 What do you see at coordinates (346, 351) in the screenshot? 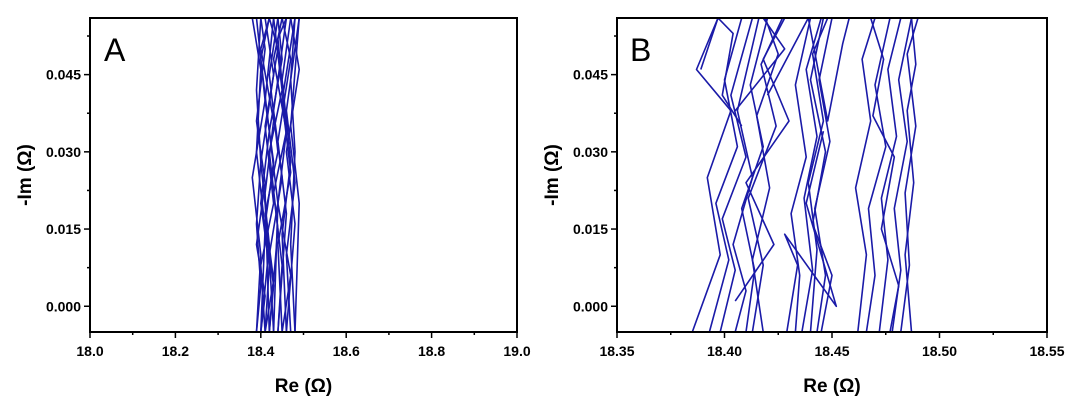
I see `panel-a-x-tick-label: 18.6` at bounding box center [346, 351].